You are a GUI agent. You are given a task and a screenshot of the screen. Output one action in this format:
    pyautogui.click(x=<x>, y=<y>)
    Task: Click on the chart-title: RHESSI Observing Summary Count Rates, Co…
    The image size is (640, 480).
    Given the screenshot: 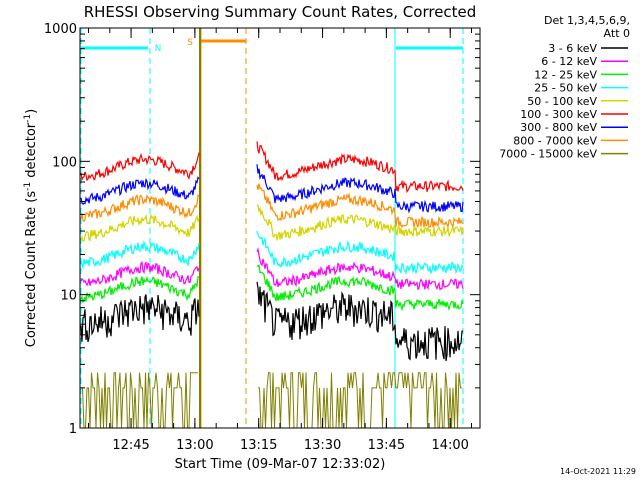 What is the action you would take?
    pyautogui.click(x=280, y=12)
    